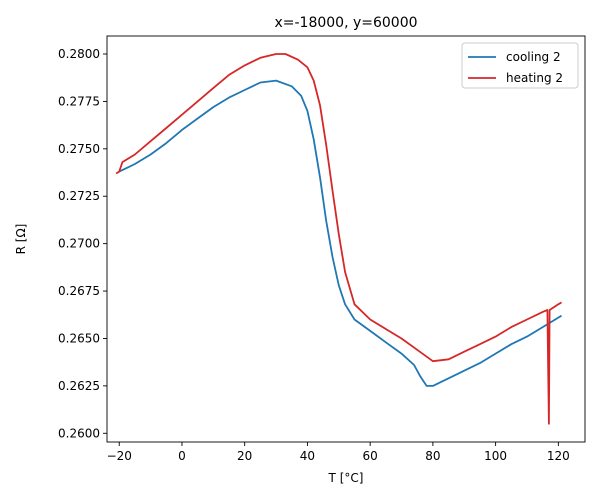 Image resolution: width=600 pixels, height=504 pixels. What do you see at coordinates (79, 338) in the screenshot?
I see `y-tick-label: 0.2650` at bounding box center [79, 338].